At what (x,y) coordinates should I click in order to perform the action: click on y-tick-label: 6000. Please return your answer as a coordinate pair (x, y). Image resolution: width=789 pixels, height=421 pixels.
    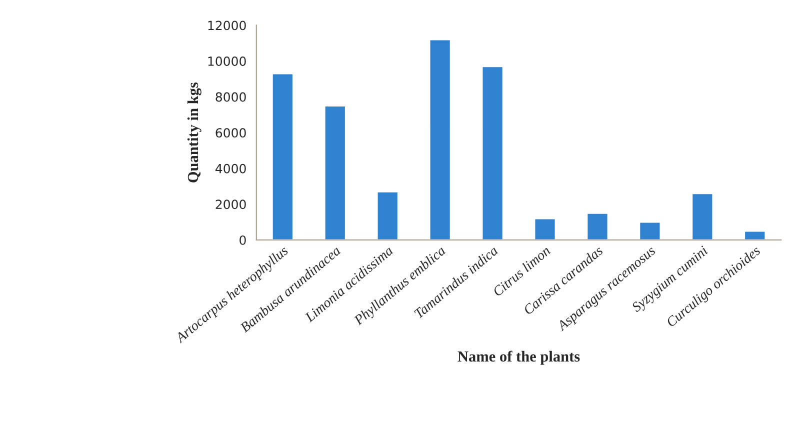
    Looking at the image, I should click on (231, 133).